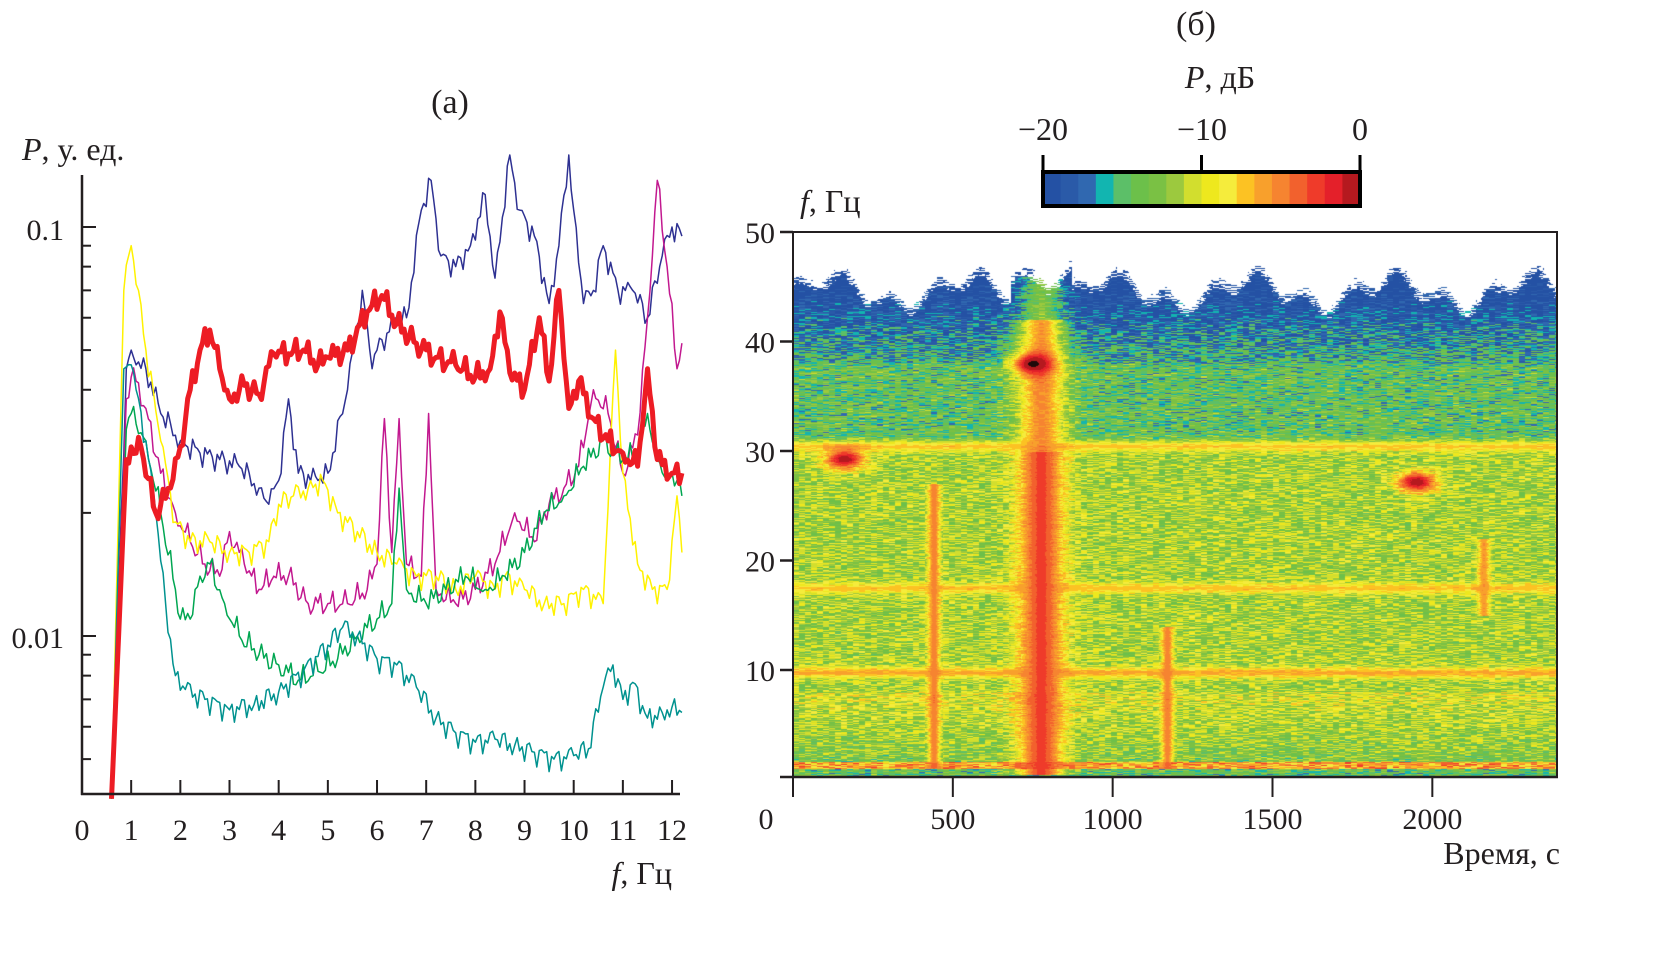 This screenshot has height=961, width=1680. Describe the element at coordinates (1196, 819) in the screenshot. I see `panel-b-x-tick-labels: 500 1000 1500 2000` at that location.